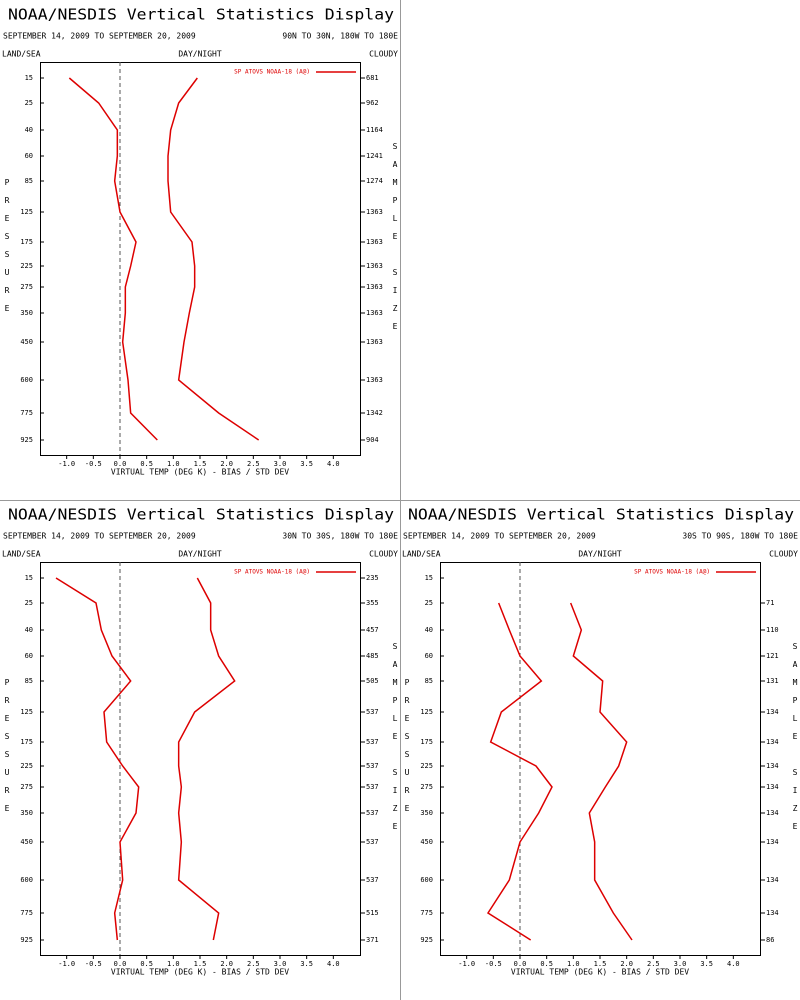 This screenshot has height=1000, width=800. I want to click on y-tick-label: 225, so click(426, 766).